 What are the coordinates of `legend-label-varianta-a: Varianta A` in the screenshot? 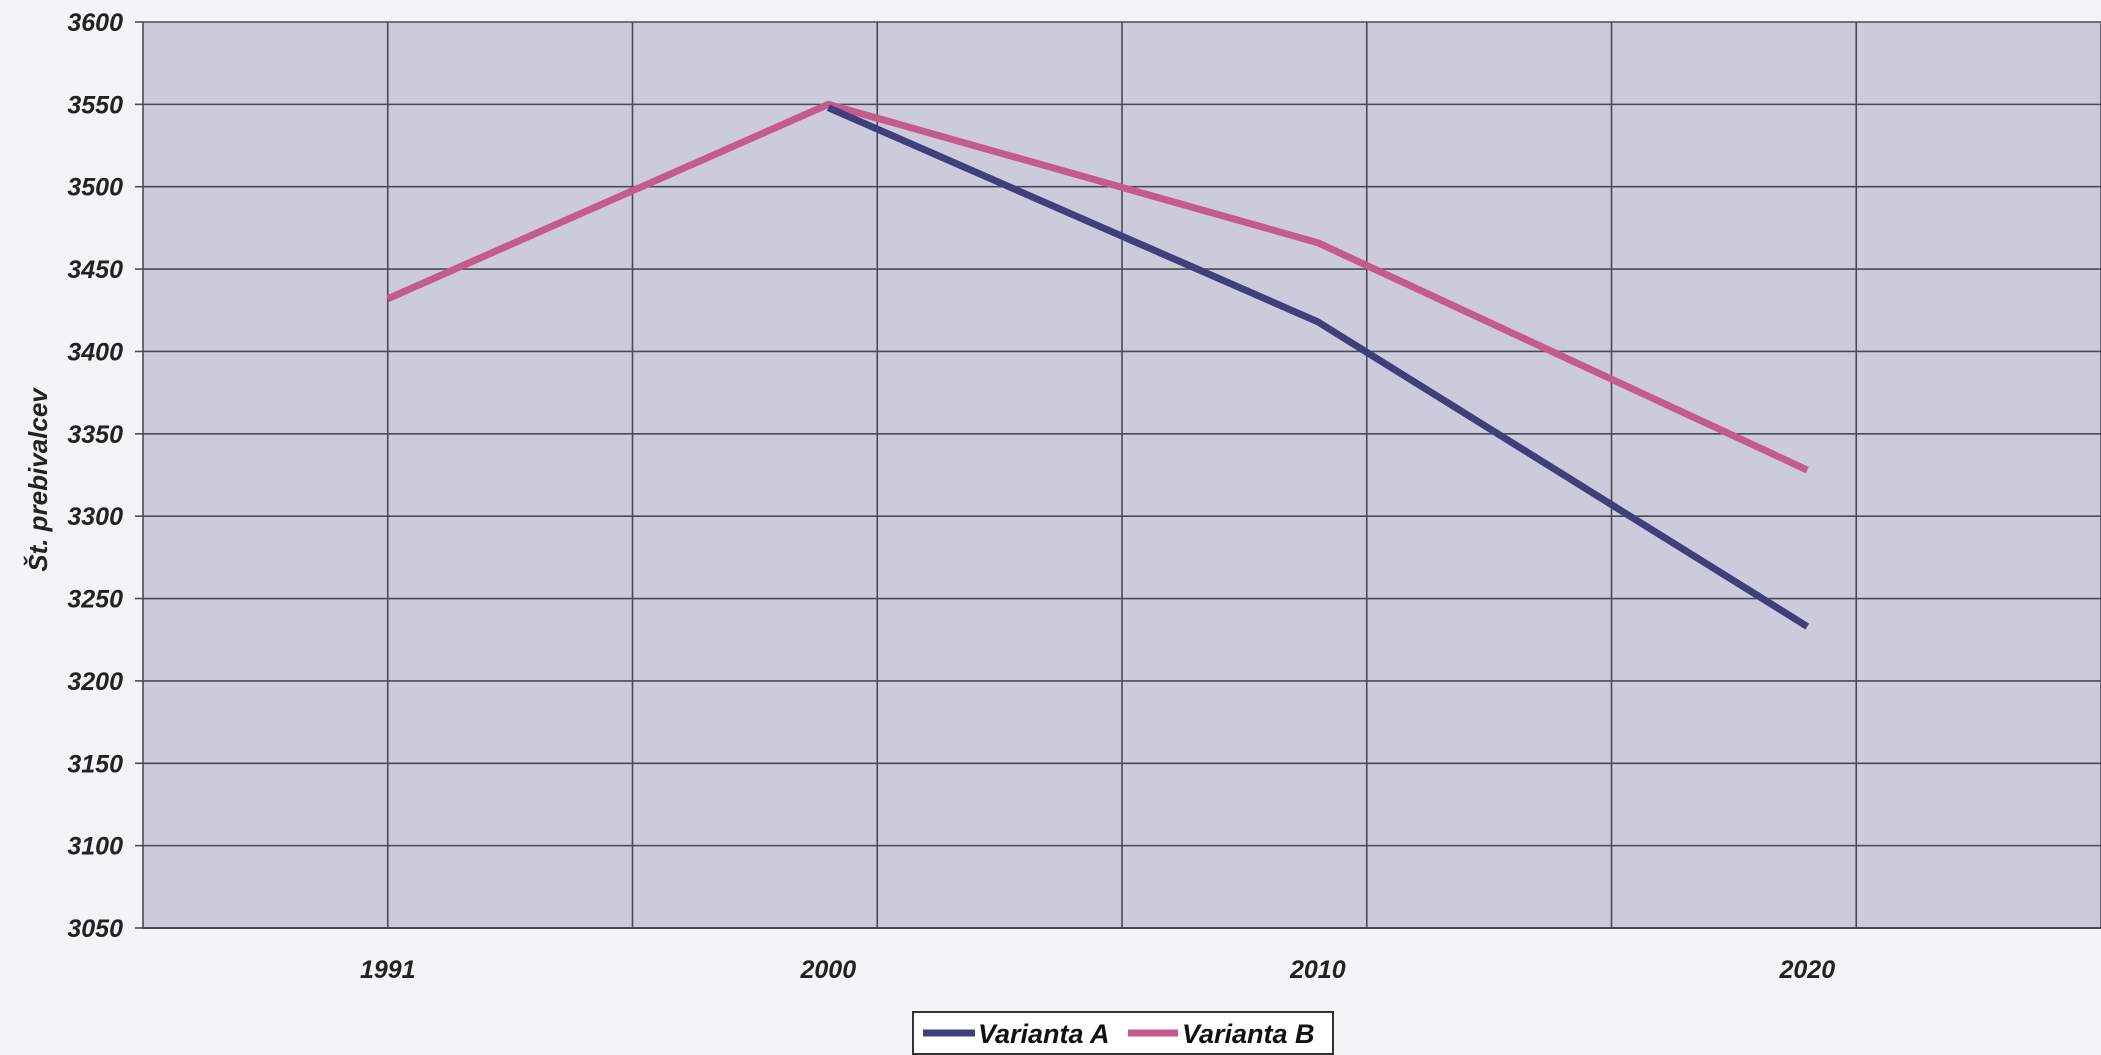 It's located at (1044, 1034).